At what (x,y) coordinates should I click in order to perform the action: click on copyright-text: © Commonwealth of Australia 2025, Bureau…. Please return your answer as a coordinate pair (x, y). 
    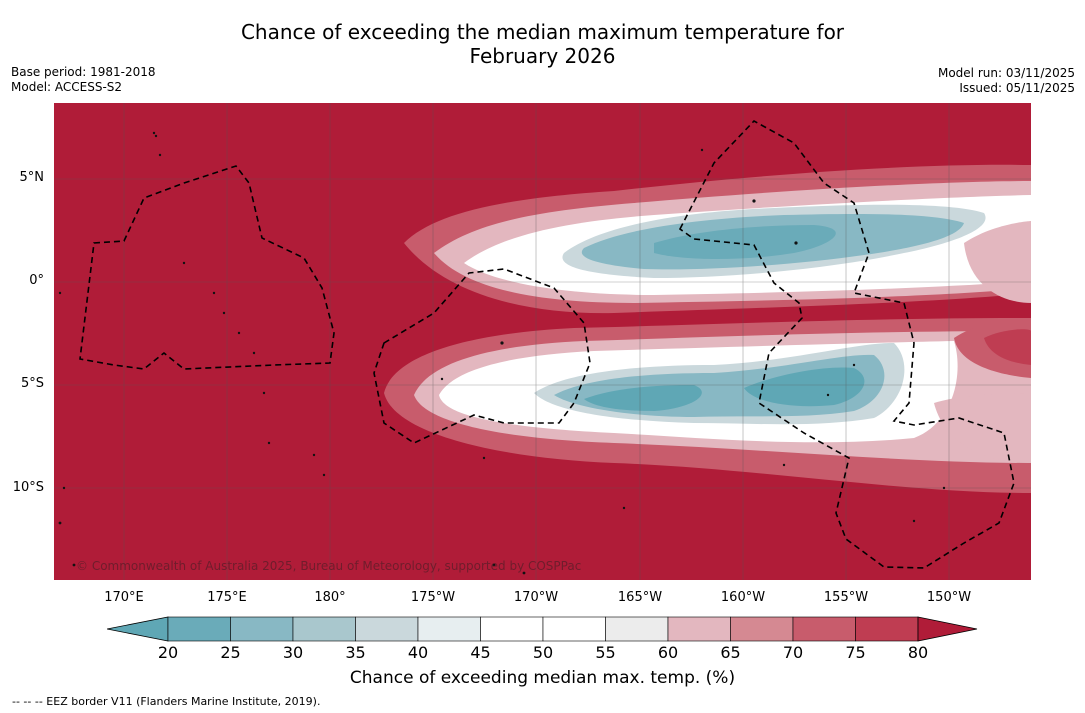
    Looking at the image, I should click on (329, 566).